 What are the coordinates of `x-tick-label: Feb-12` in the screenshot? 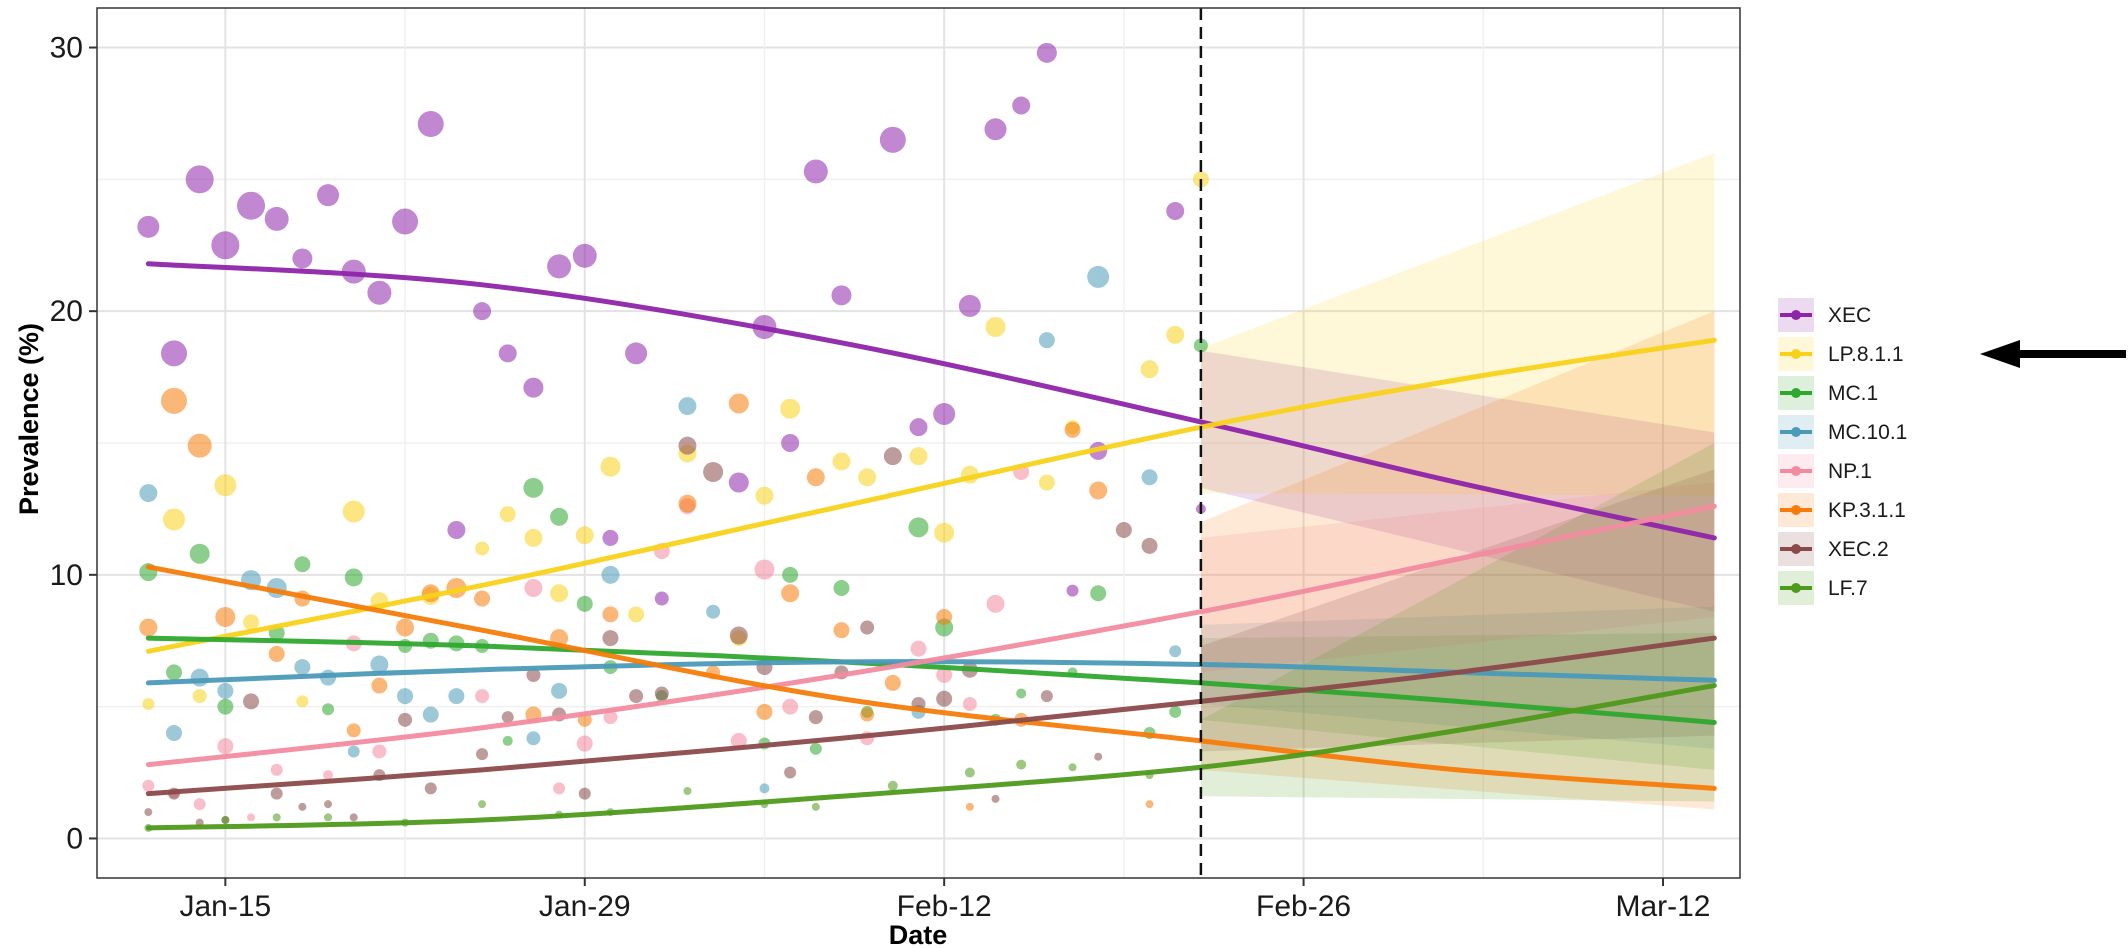 It's located at (944, 906).